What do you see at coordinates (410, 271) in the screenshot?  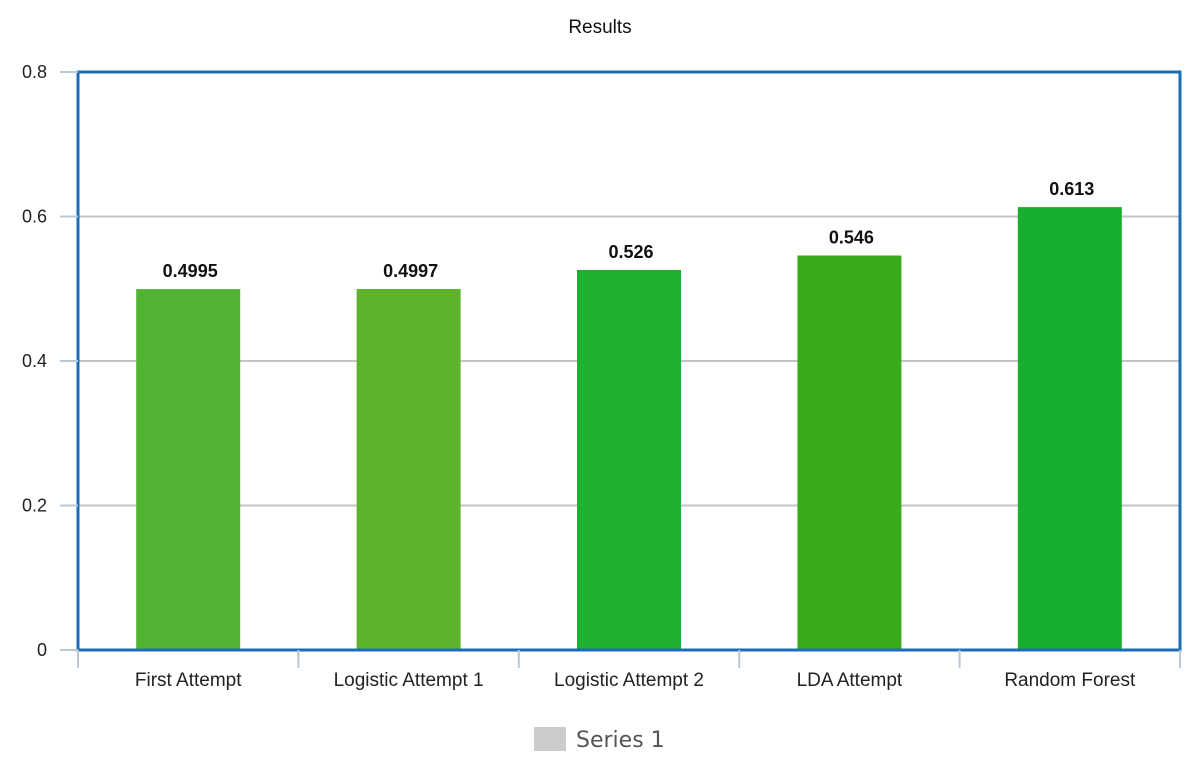 I see `data-label: 0.4997` at bounding box center [410, 271].